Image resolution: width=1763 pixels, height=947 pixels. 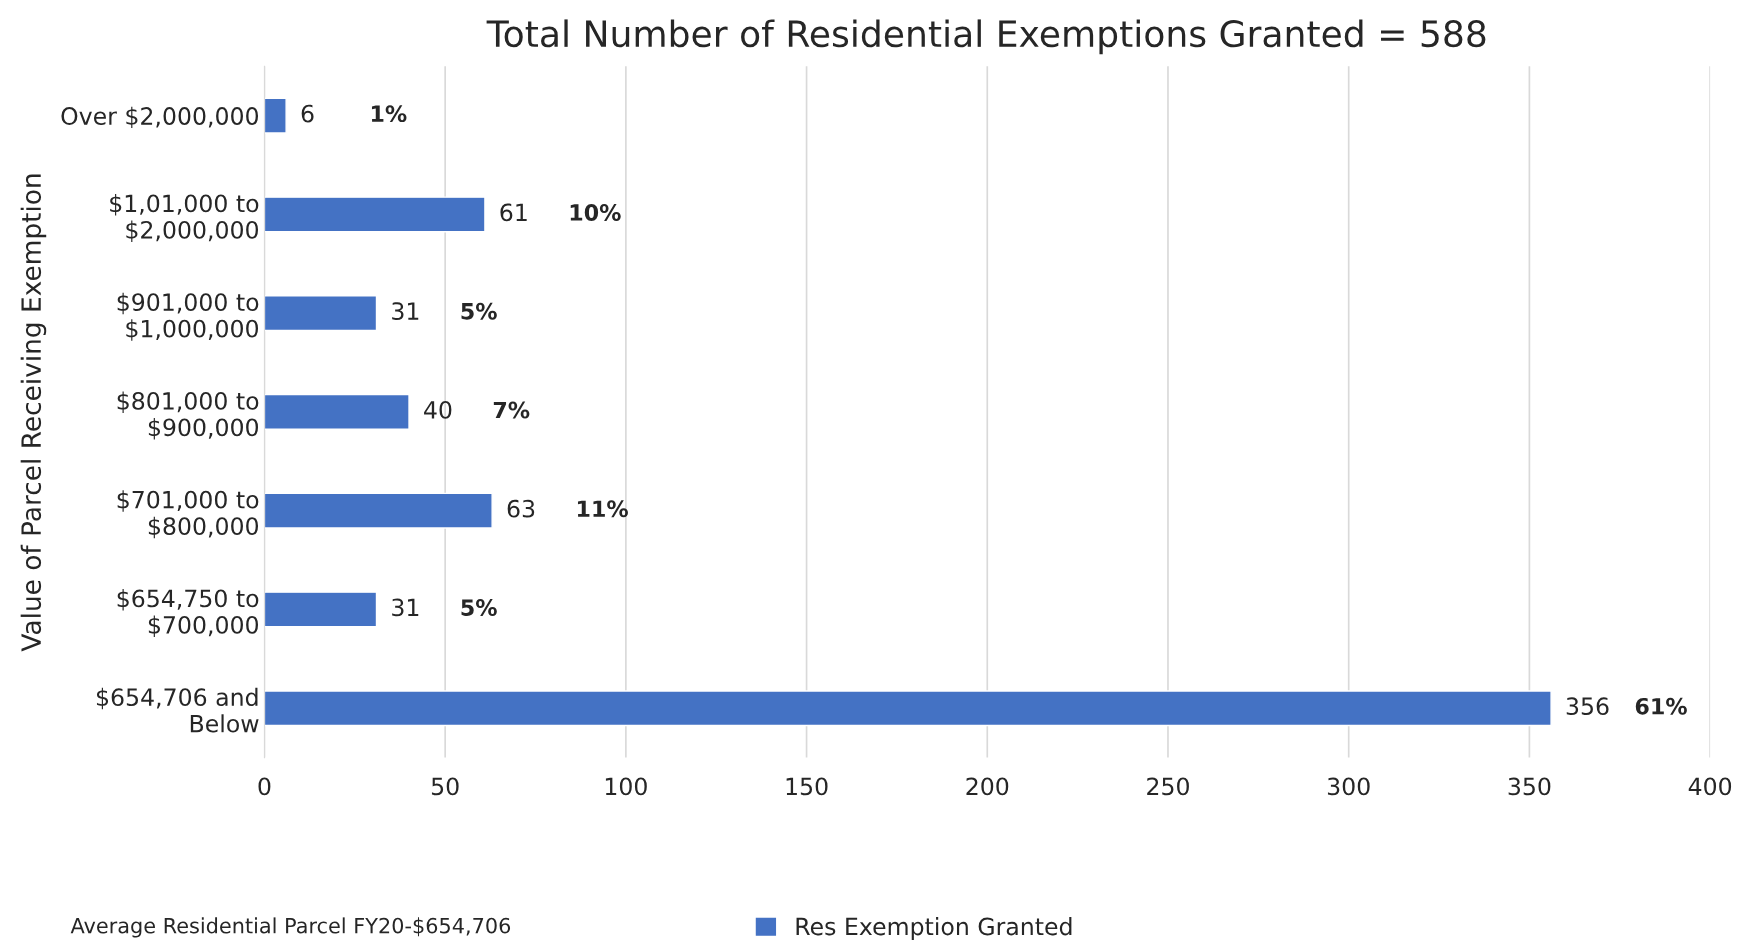 I want to click on x-tick-label: 100, so click(x=626, y=786).